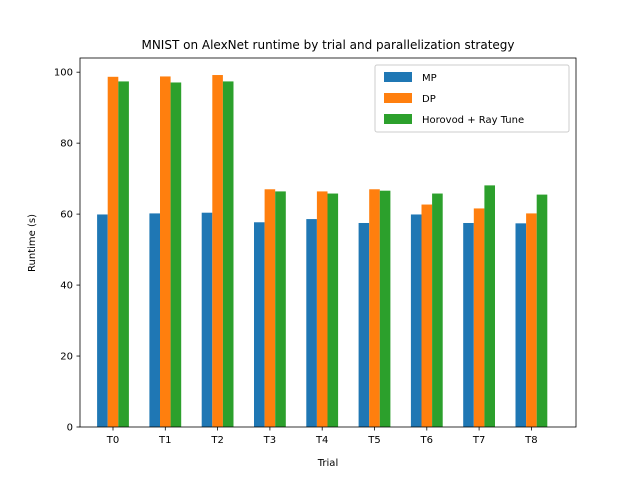 The image size is (640, 480). Describe the element at coordinates (531, 320) in the screenshot. I see `bar-dp-t8` at that location.